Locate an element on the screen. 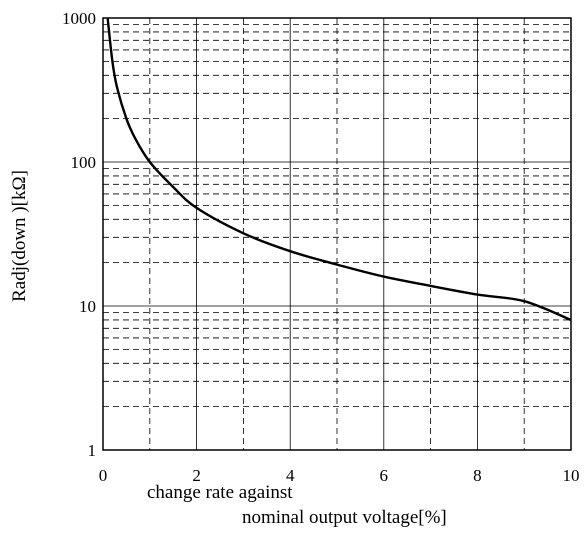 This screenshot has height=559, width=584. x-tick-label: 8 is located at coordinates (477, 475).